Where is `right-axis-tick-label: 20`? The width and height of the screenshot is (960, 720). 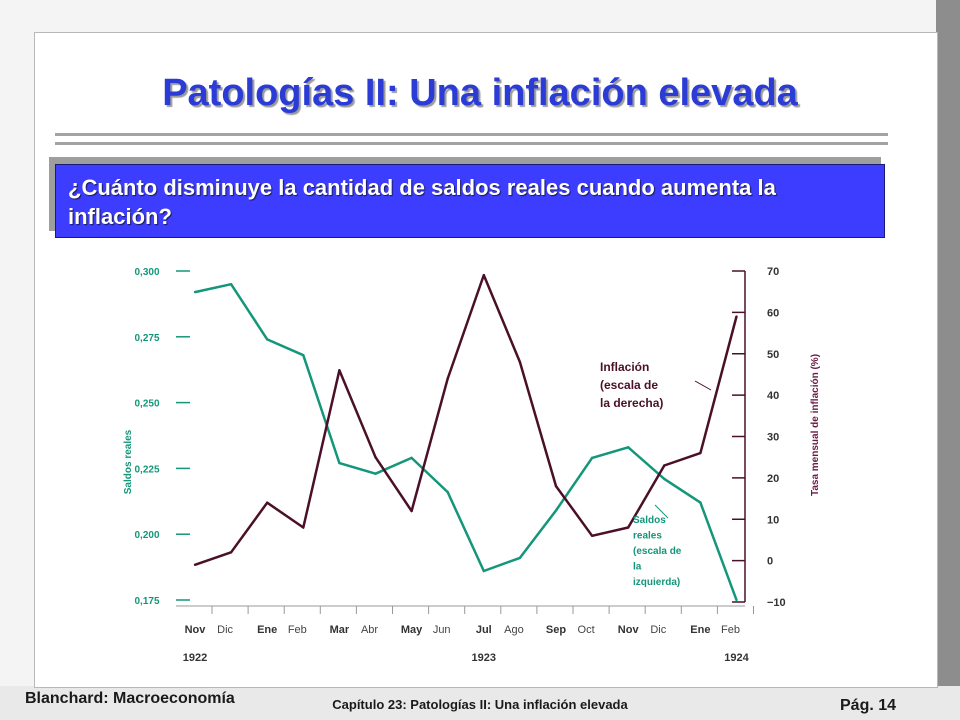 right-axis-tick-label: 20 is located at coordinates (773, 479).